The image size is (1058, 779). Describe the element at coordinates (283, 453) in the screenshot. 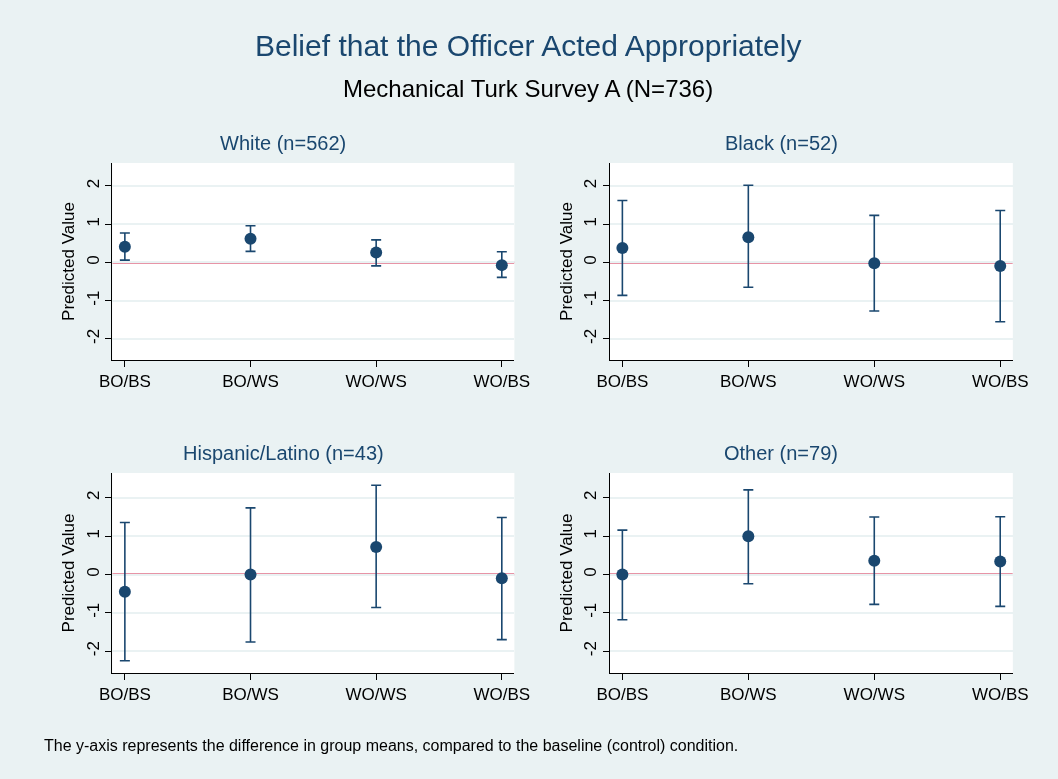

I see `chart-title: Hispanic/Latino (n=43)` at that location.